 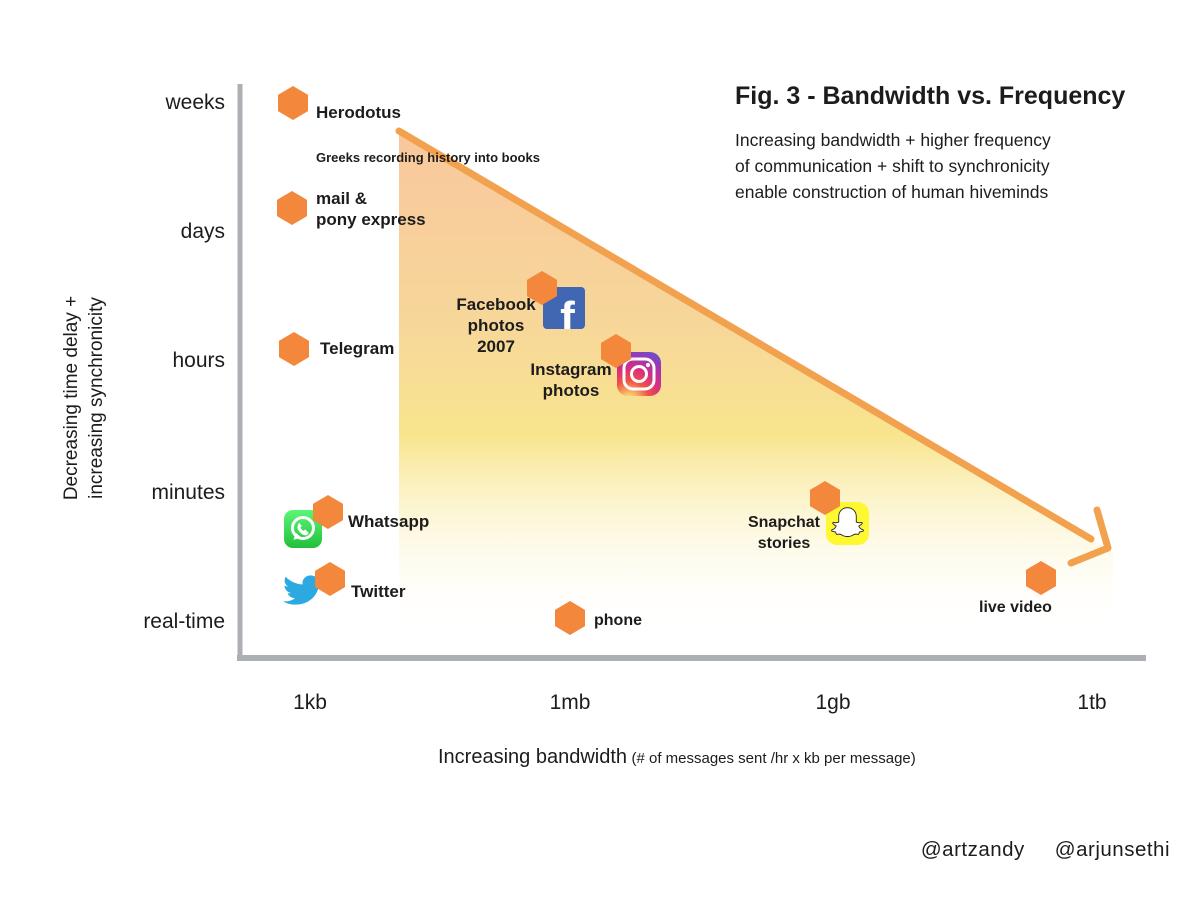 I want to click on point-label-whatsapp: Whatsapp, so click(x=389, y=521).